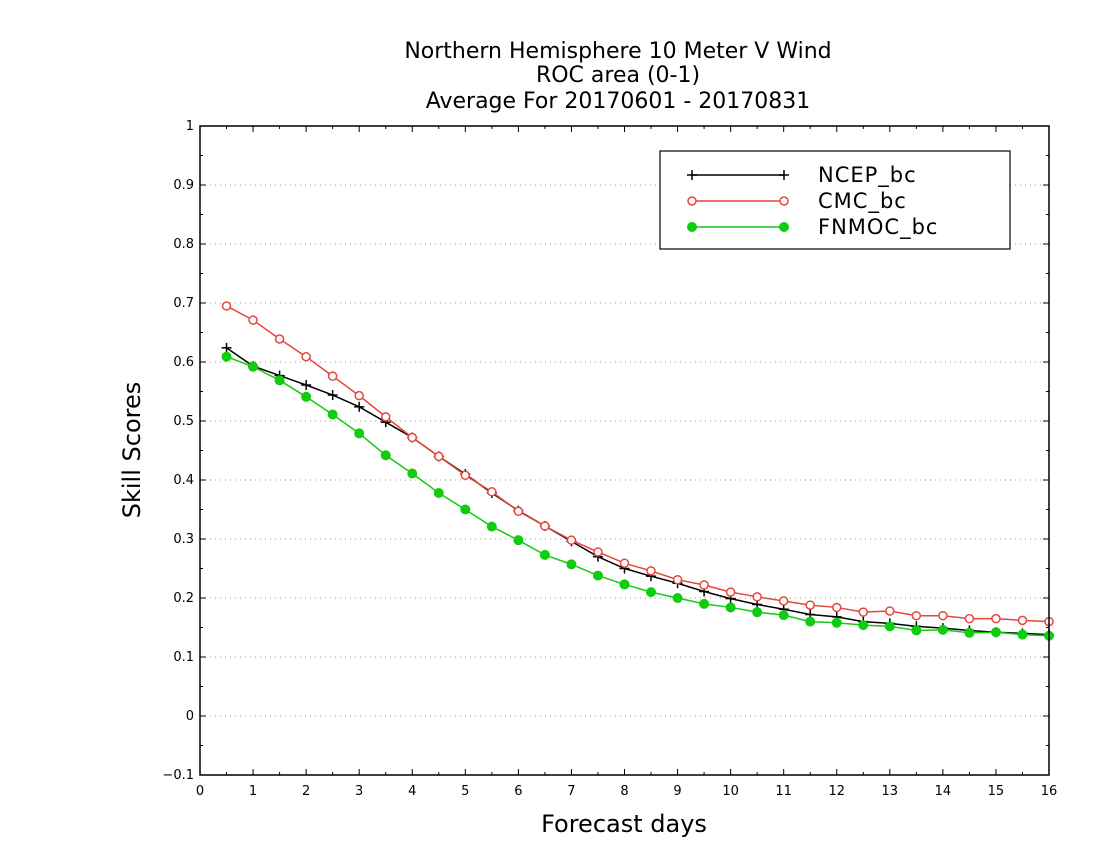 Image resolution: width=1100 pixels, height=850 pixels. I want to click on x-axis-label: Forecast days, so click(624, 824).